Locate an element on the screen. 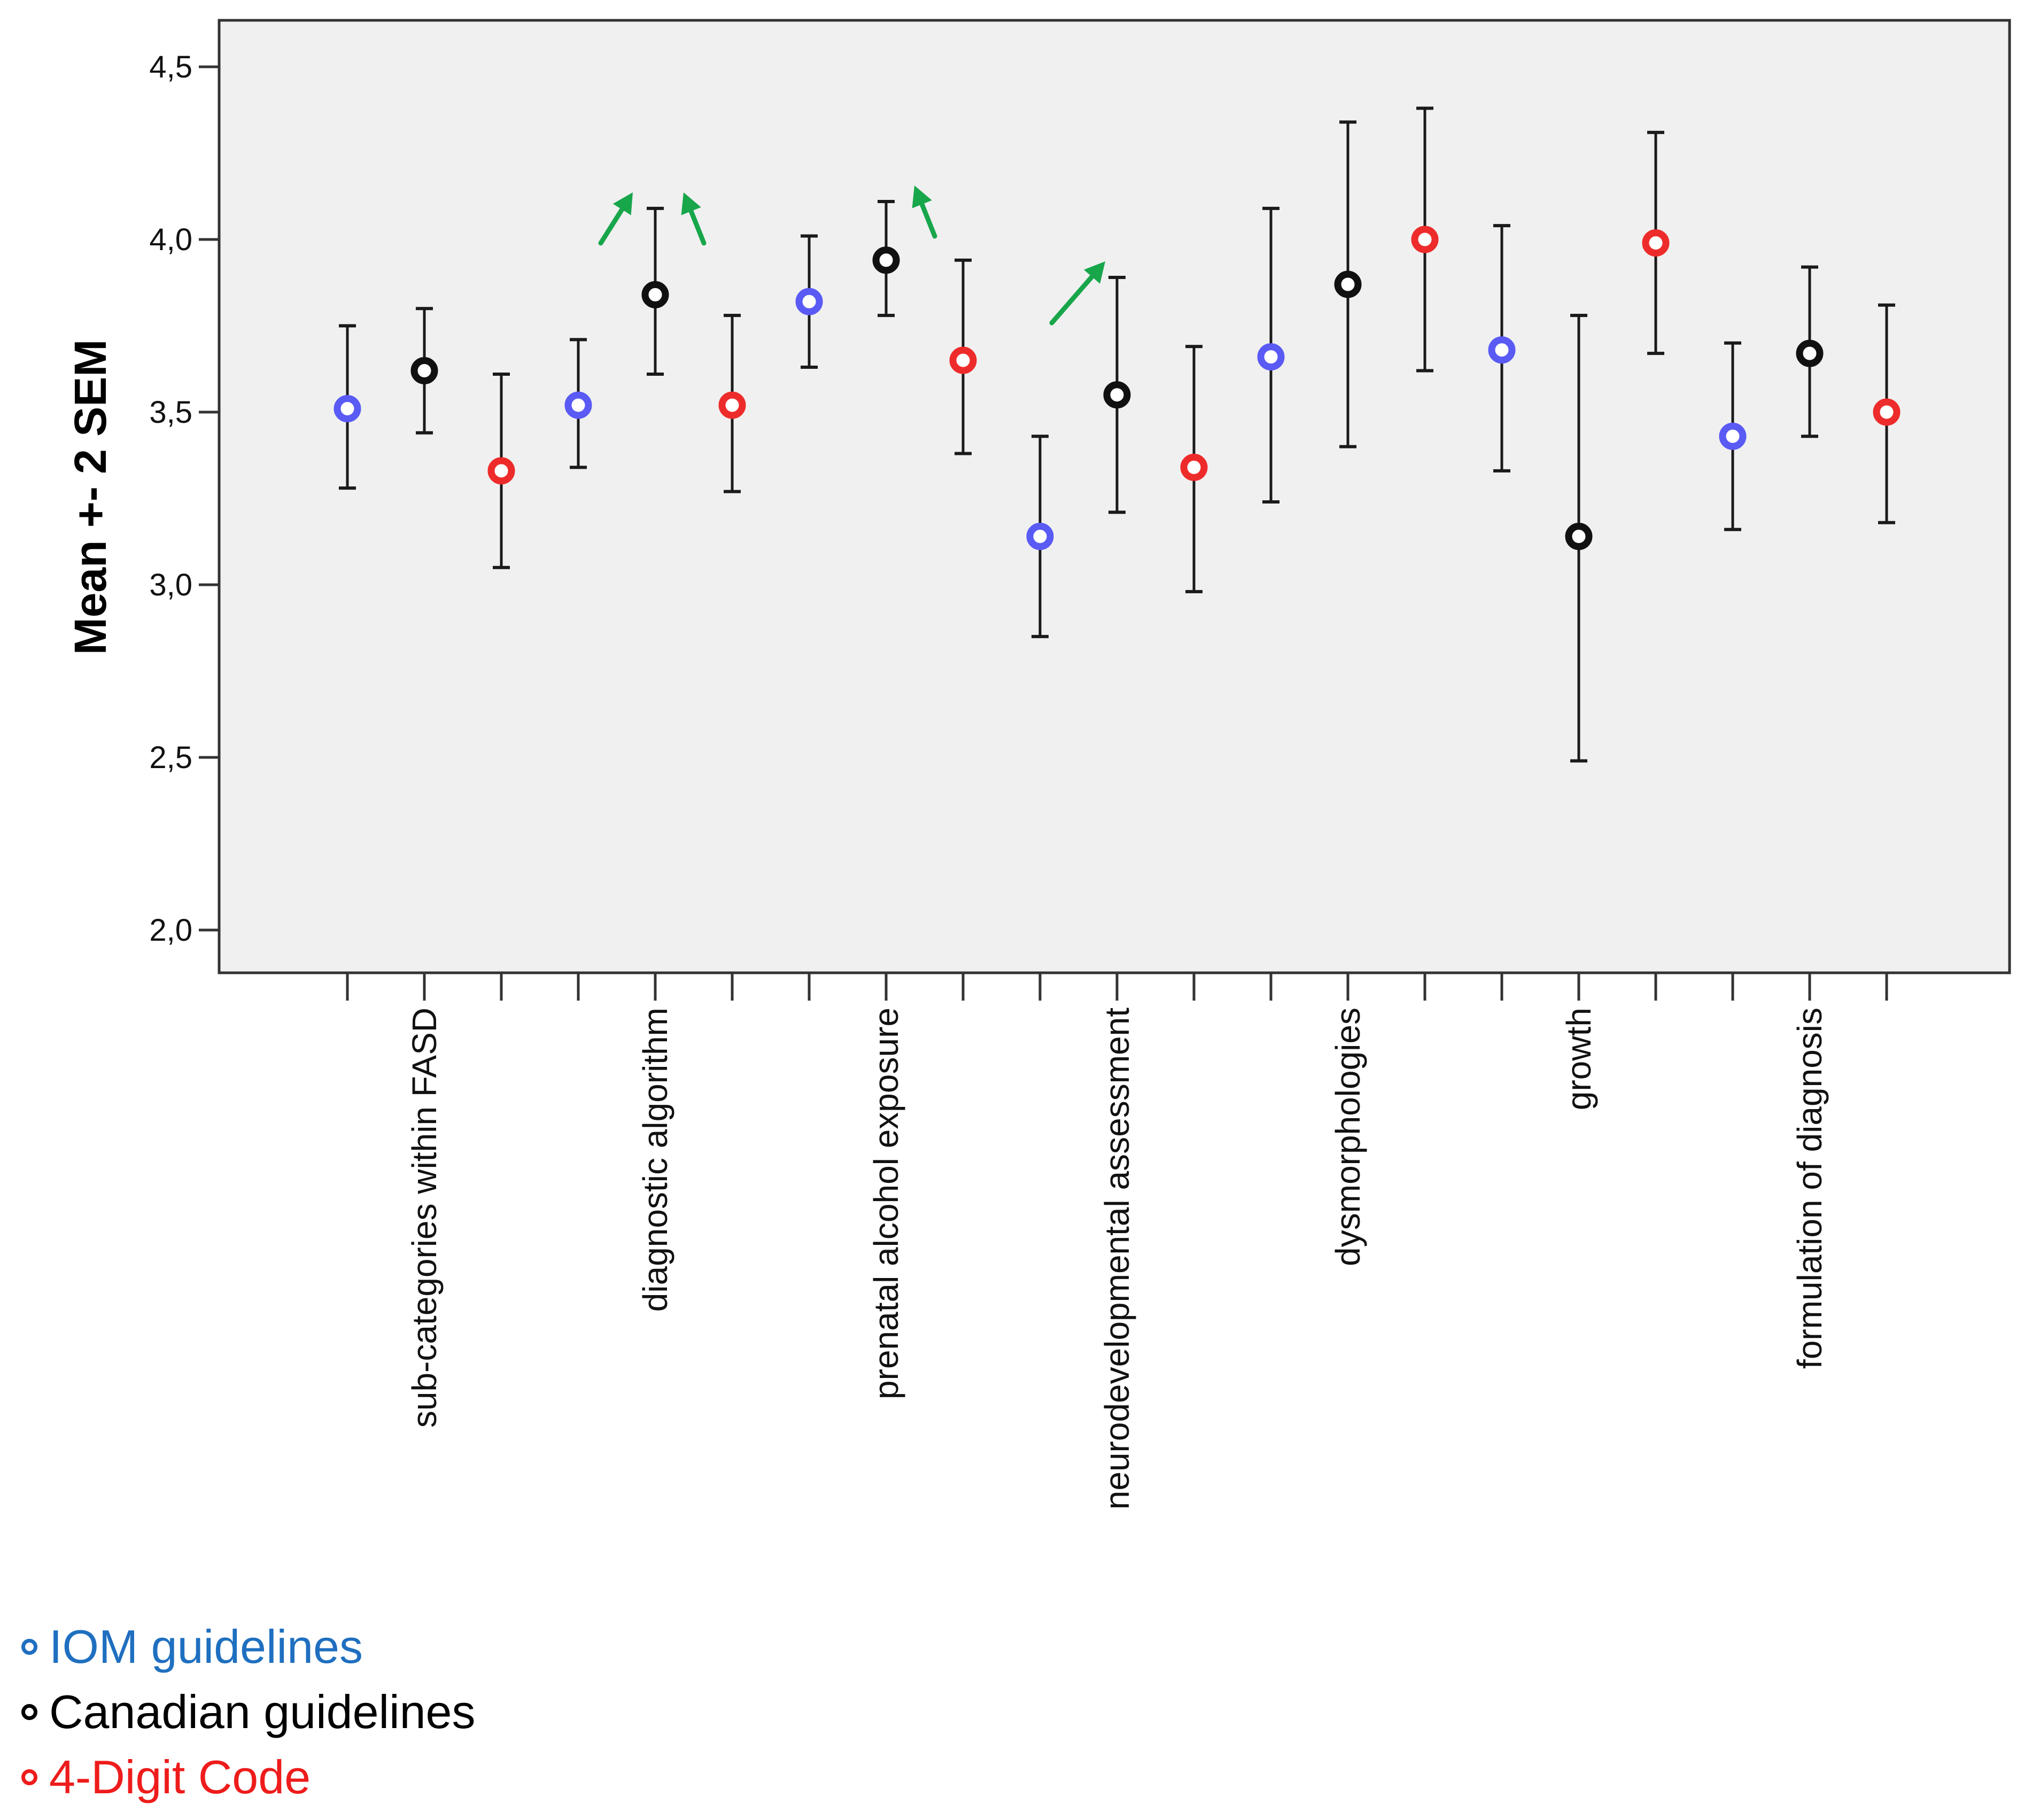 The height and width of the screenshot is (1820, 2032). category-label: neurodevelopmental assessment is located at coordinates (1117, 1258).